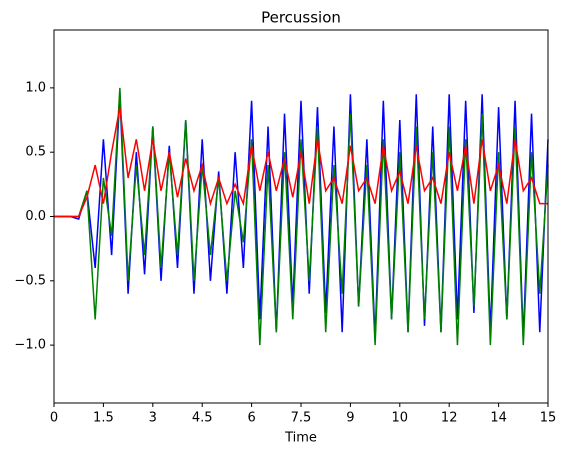 The height and width of the screenshot is (455, 568). I want to click on x-tick-label: 0, so click(54, 418).